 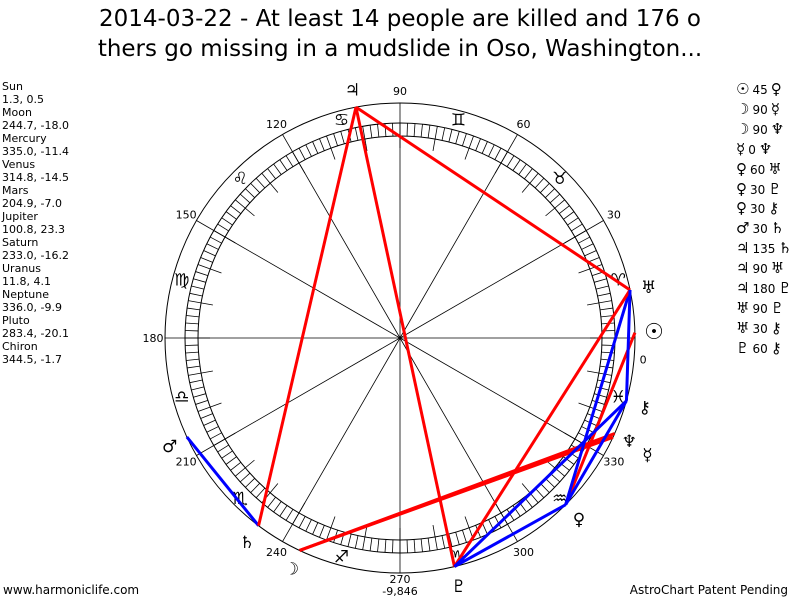 What do you see at coordinates (186, 462) in the screenshot?
I see `degree-label: 210` at bounding box center [186, 462].